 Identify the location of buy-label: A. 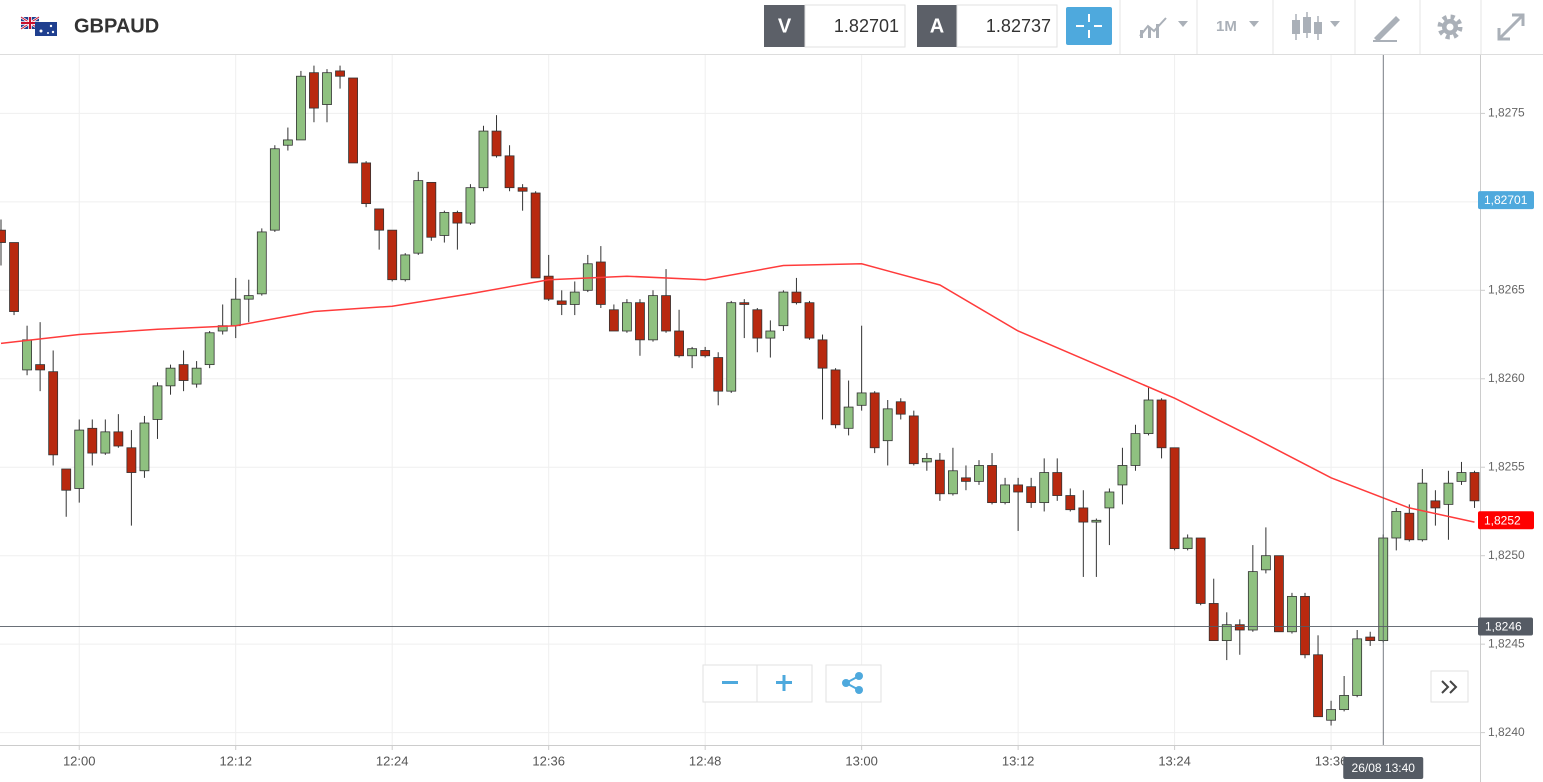
(937, 26).